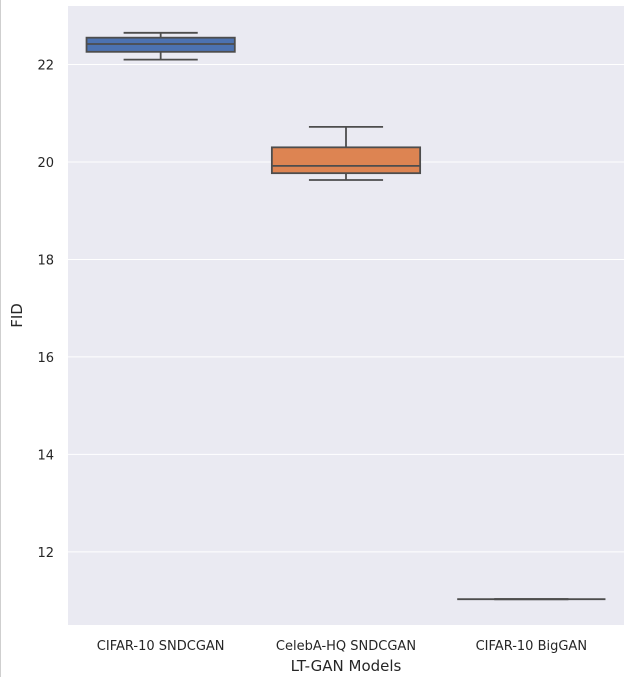 This screenshot has height=677, width=624. What do you see at coordinates (45, 65) in the screenshot?
I see `y-tick-label: 22` at bounding box center [45, 65].